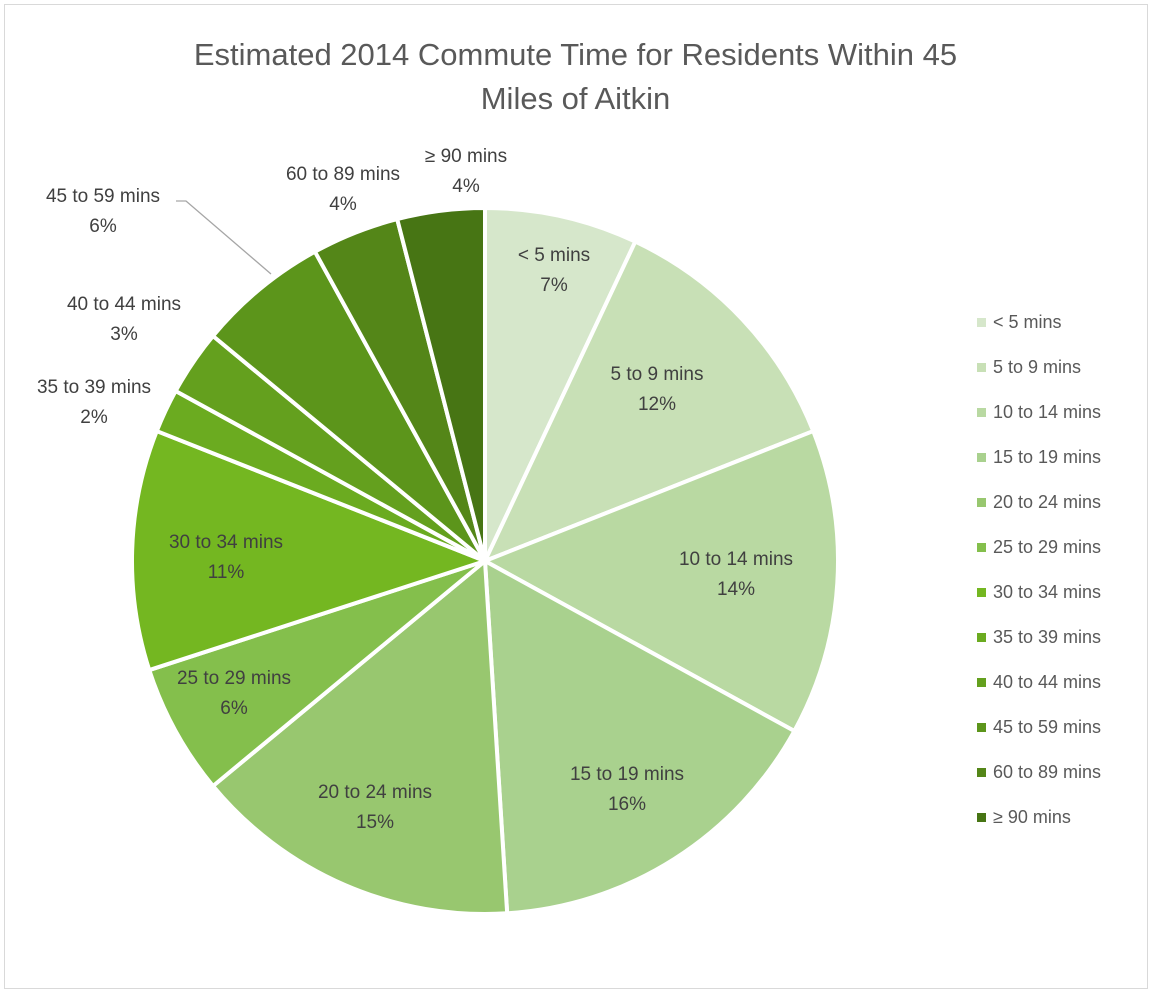 The width and height of the screenshot is (1151, 993). What do you see at coordinates (661, 581) in the screenshot?
I see `slice-3-wedge` at bounding box center [661, 581].